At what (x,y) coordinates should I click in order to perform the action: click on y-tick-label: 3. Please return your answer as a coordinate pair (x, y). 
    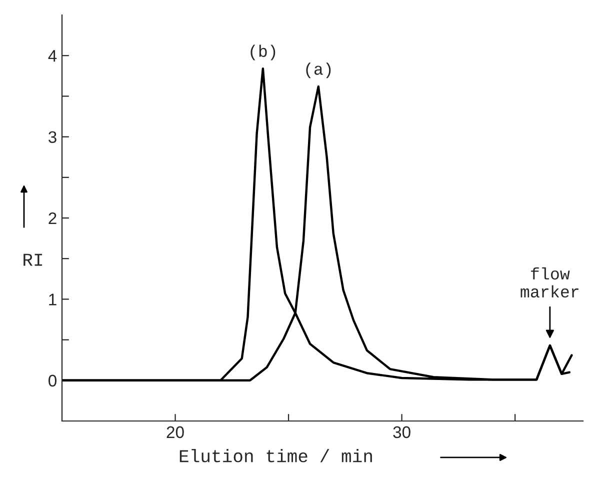
    Looking at the image, I should click on (52, 137).